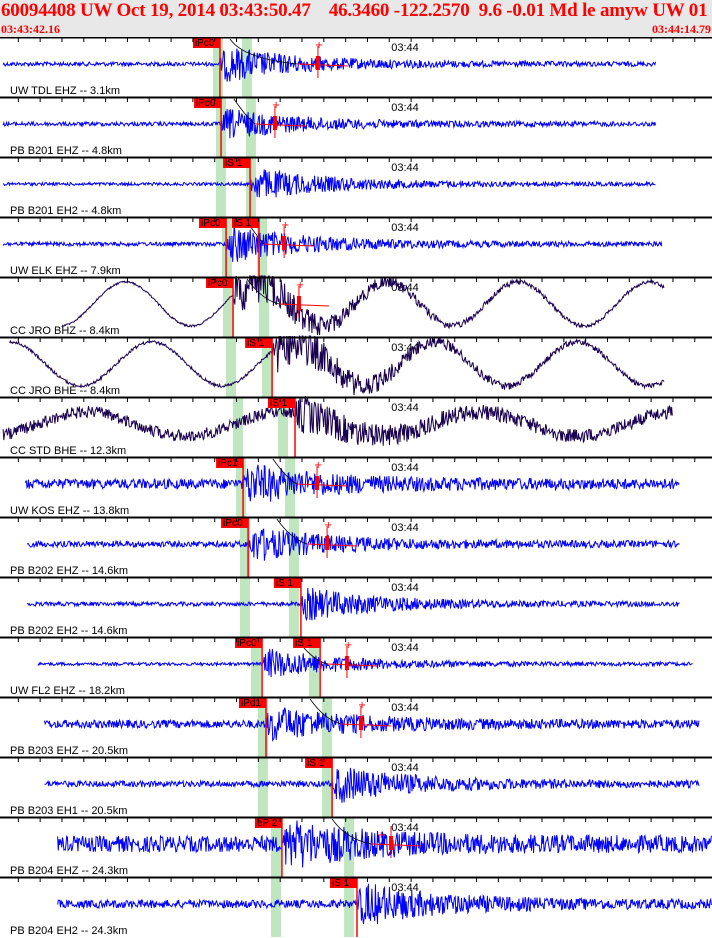 This screenshot has width=712, height=938. I want to click on trace-panel: 03:44 iS 1 PB B204 EH2 -- 24.3km, so click(356, 906).